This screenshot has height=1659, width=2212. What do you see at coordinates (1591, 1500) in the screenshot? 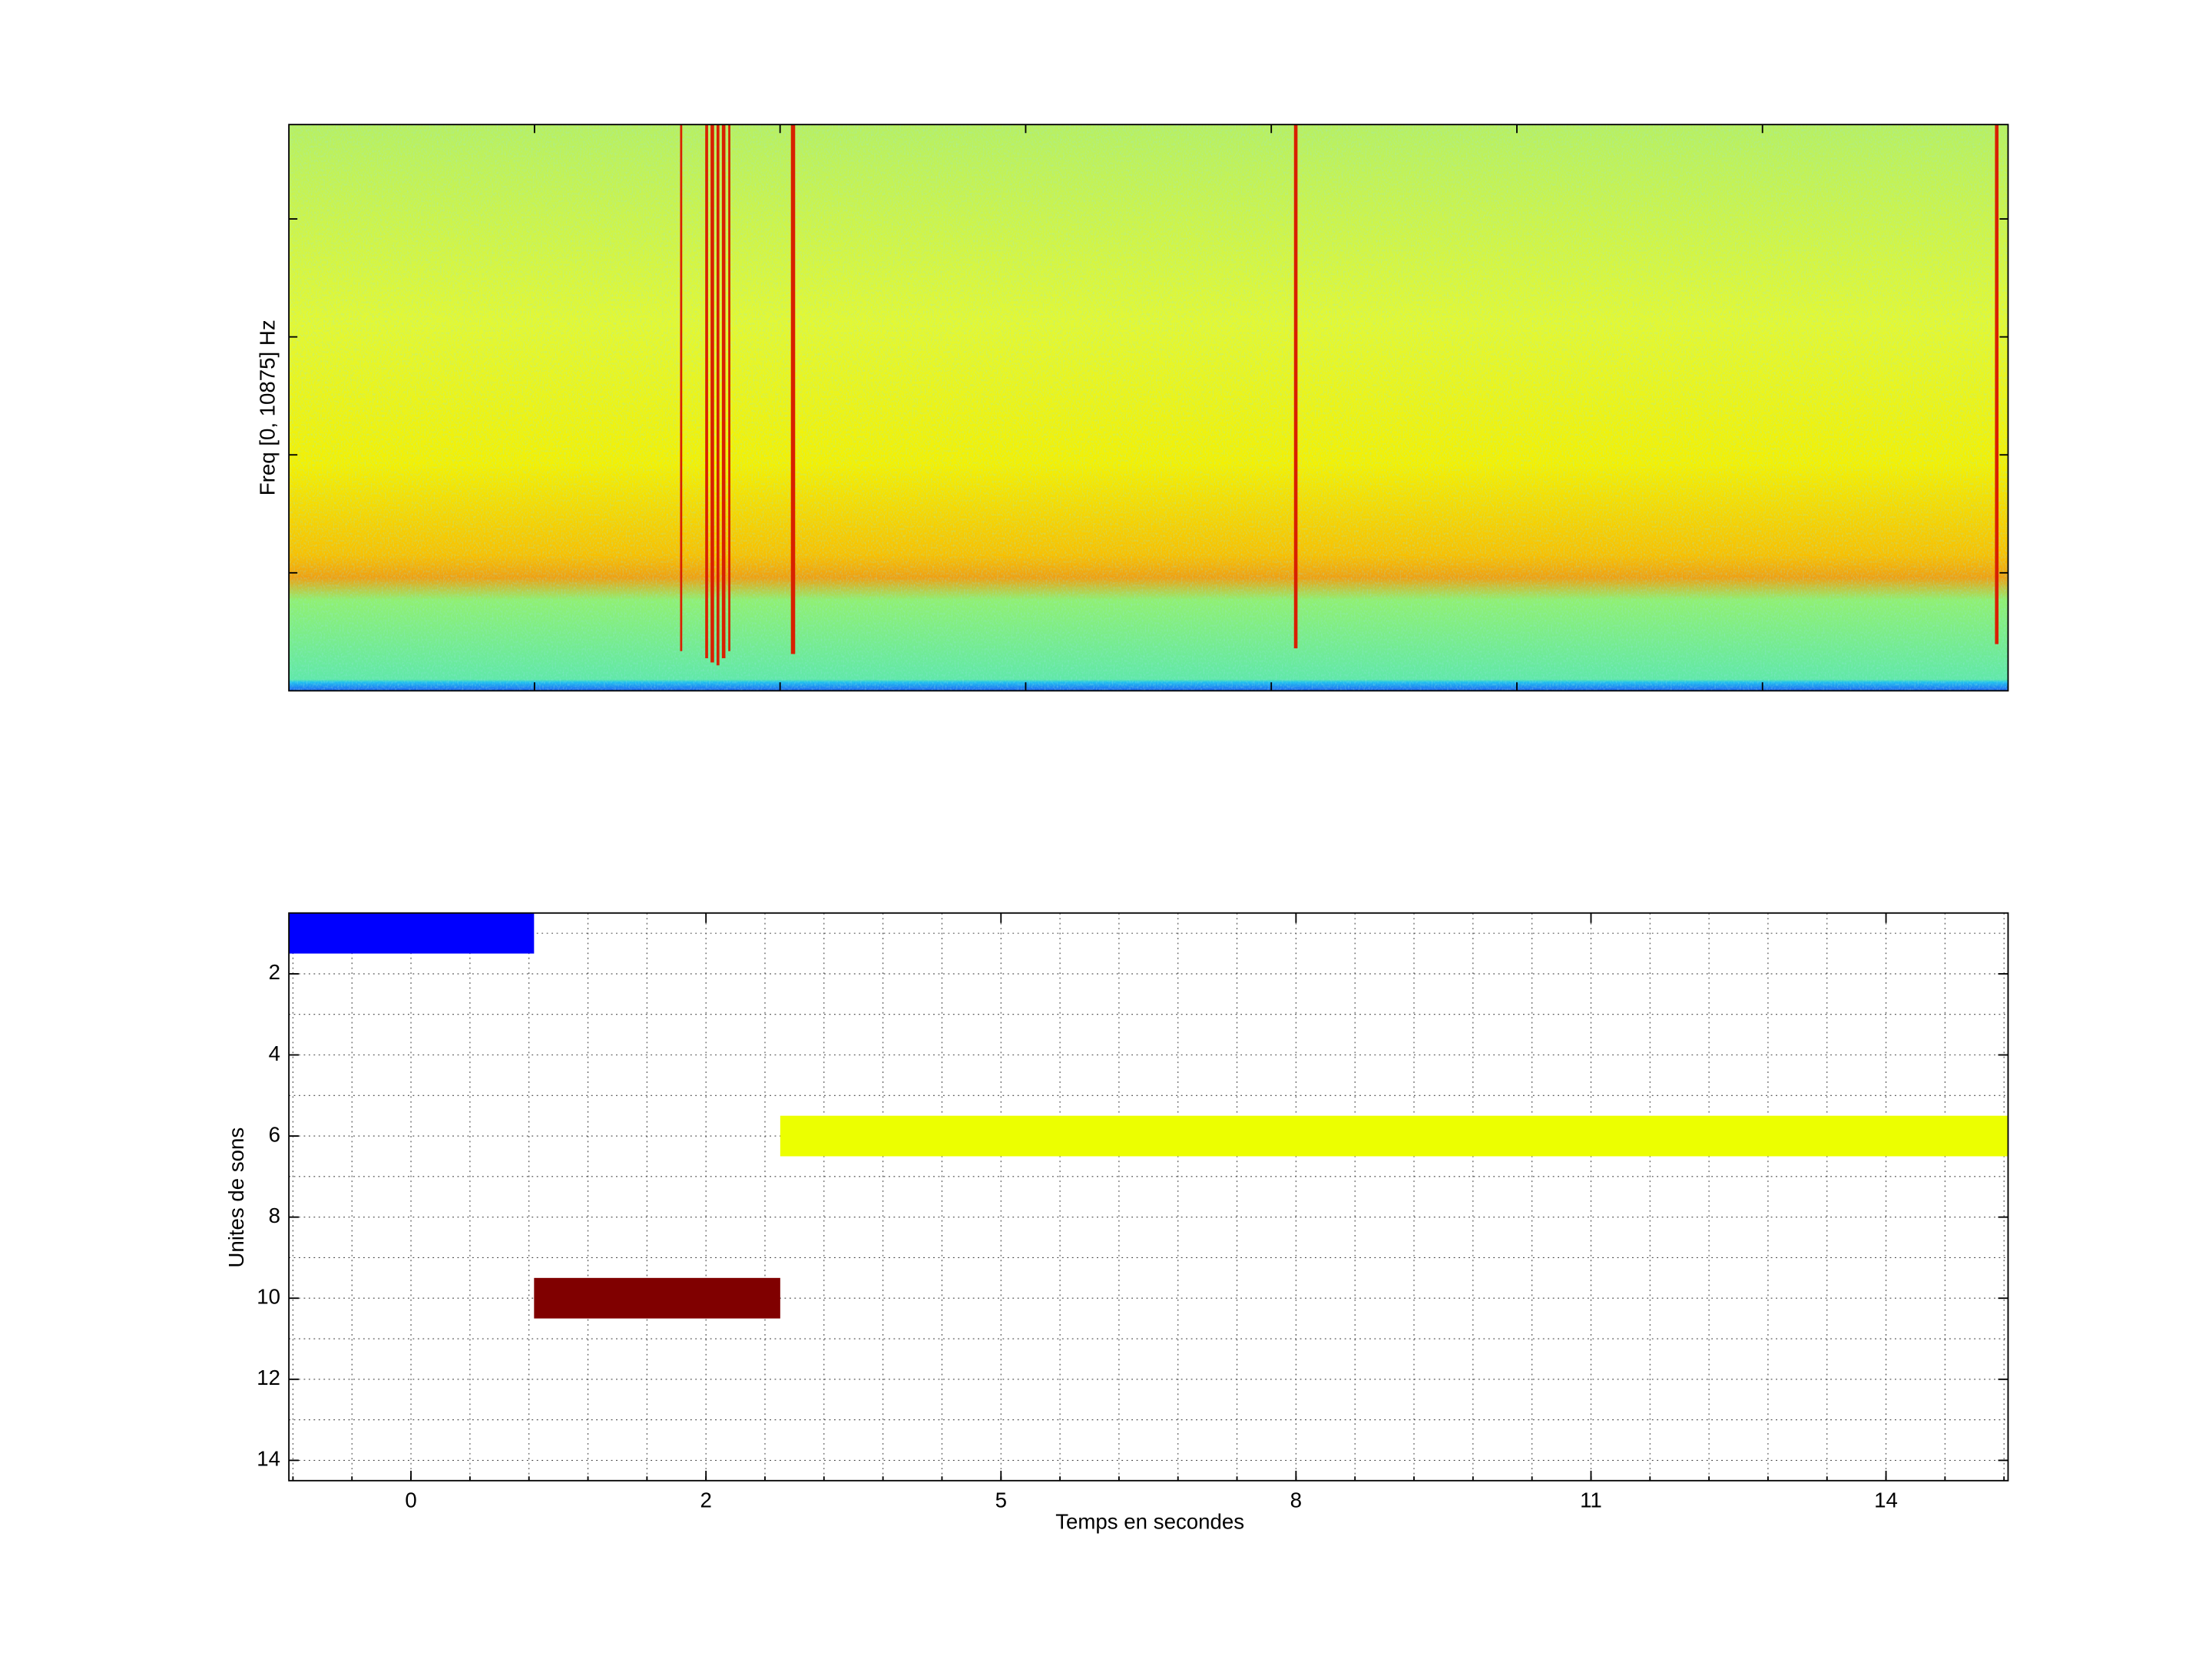
I see `x-tick-label: 11` at bounding box center [1591, 1500].